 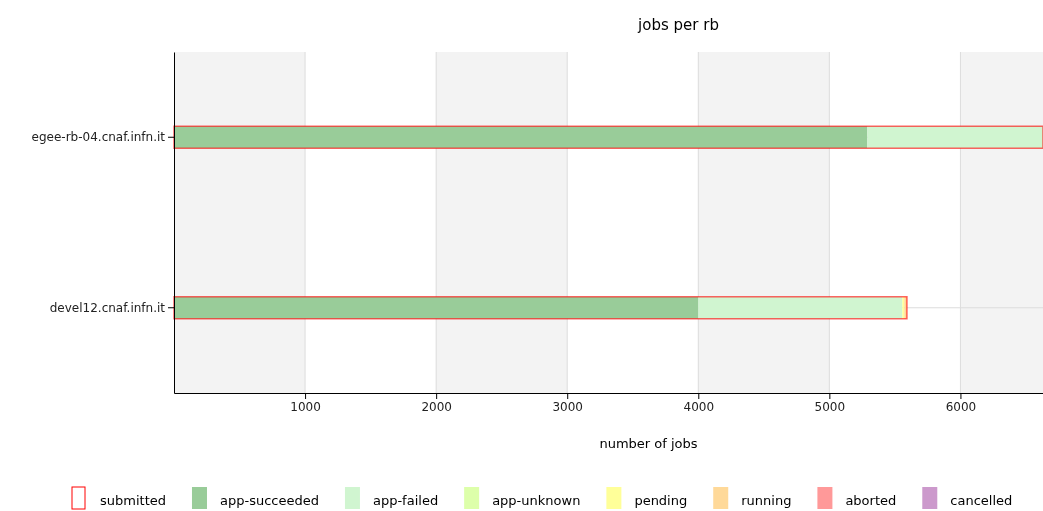 What do you see at coordinates (107, 307) in the screenshot?
I see `y-tick-label: devel12.cnaf.infn.it` at bounding box center [107, 307].